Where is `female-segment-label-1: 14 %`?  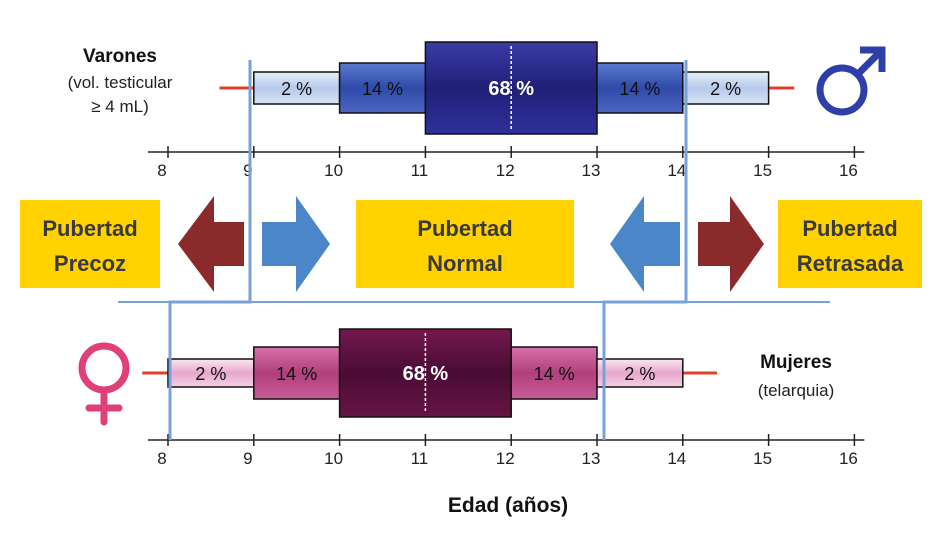 female-segment-label-1: 14 % is located at coordinates (296, 374).